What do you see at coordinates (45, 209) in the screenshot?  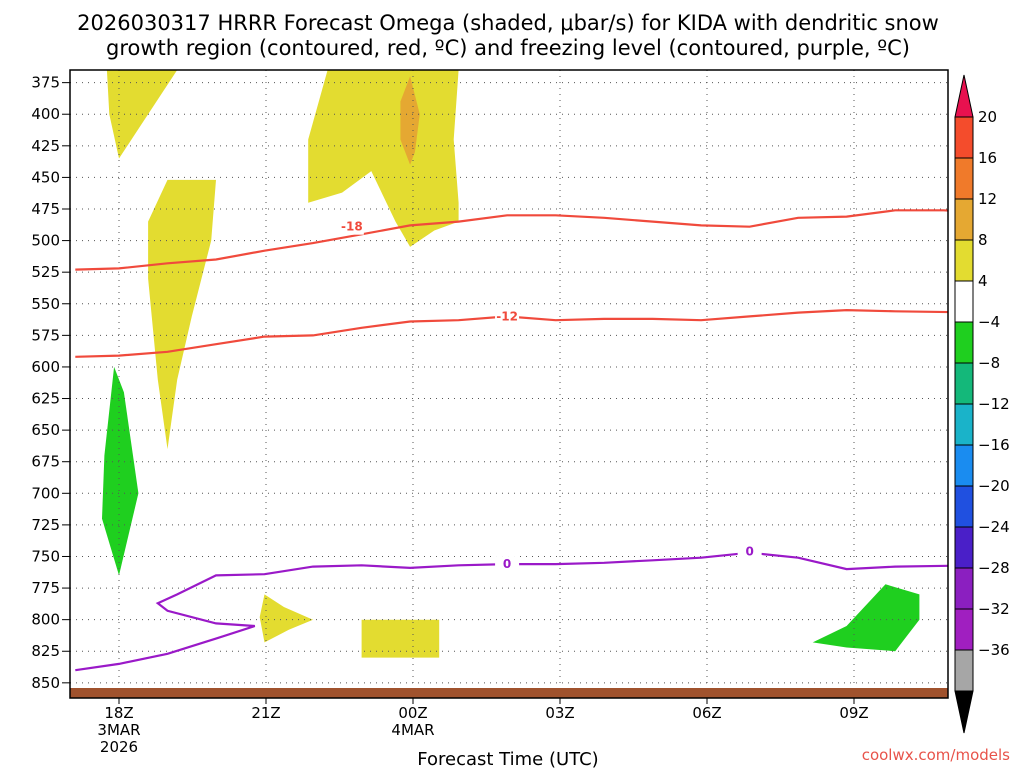 I see `y-tick-label: 475` at bounding box center [45, 209].